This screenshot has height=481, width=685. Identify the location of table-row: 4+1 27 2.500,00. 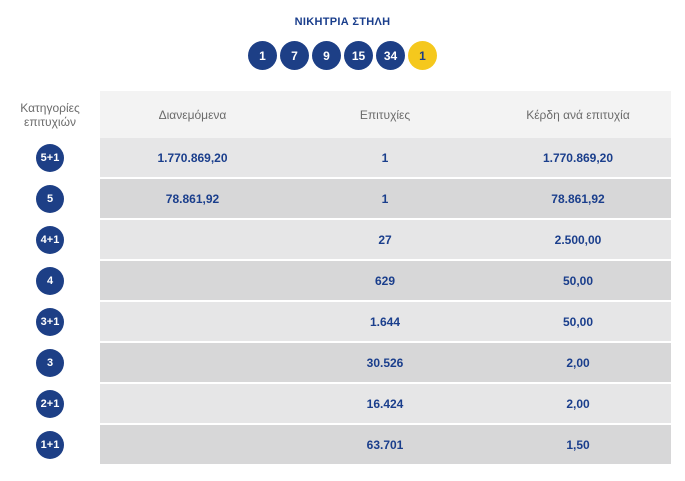
(335, 239).